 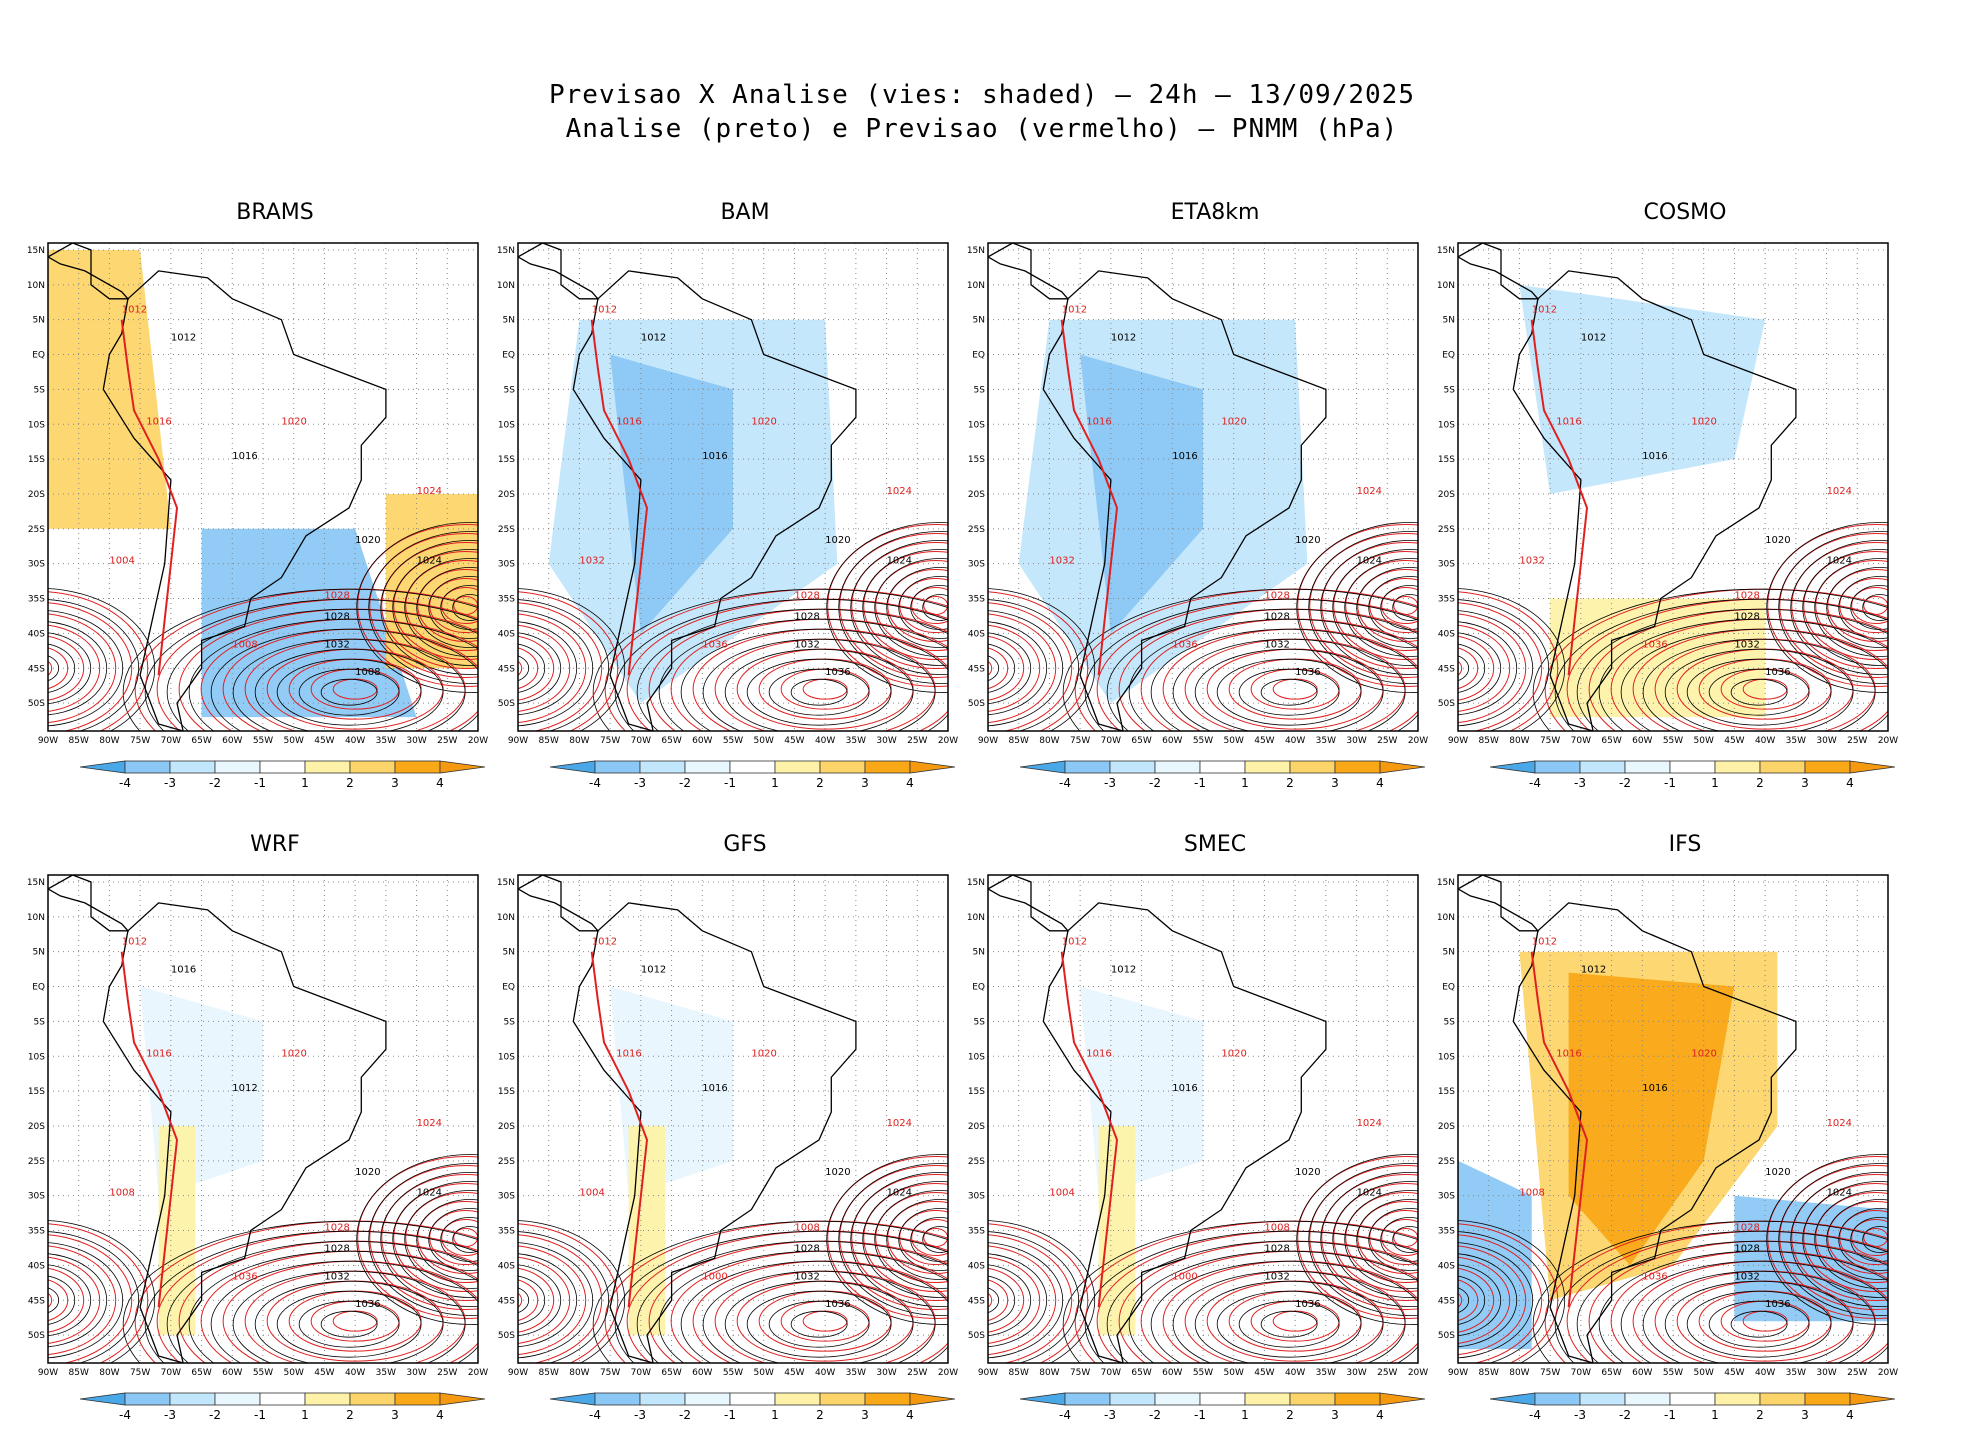 I want to click on longitude-tick-label: 75W, so click(x=1550, y=1373).